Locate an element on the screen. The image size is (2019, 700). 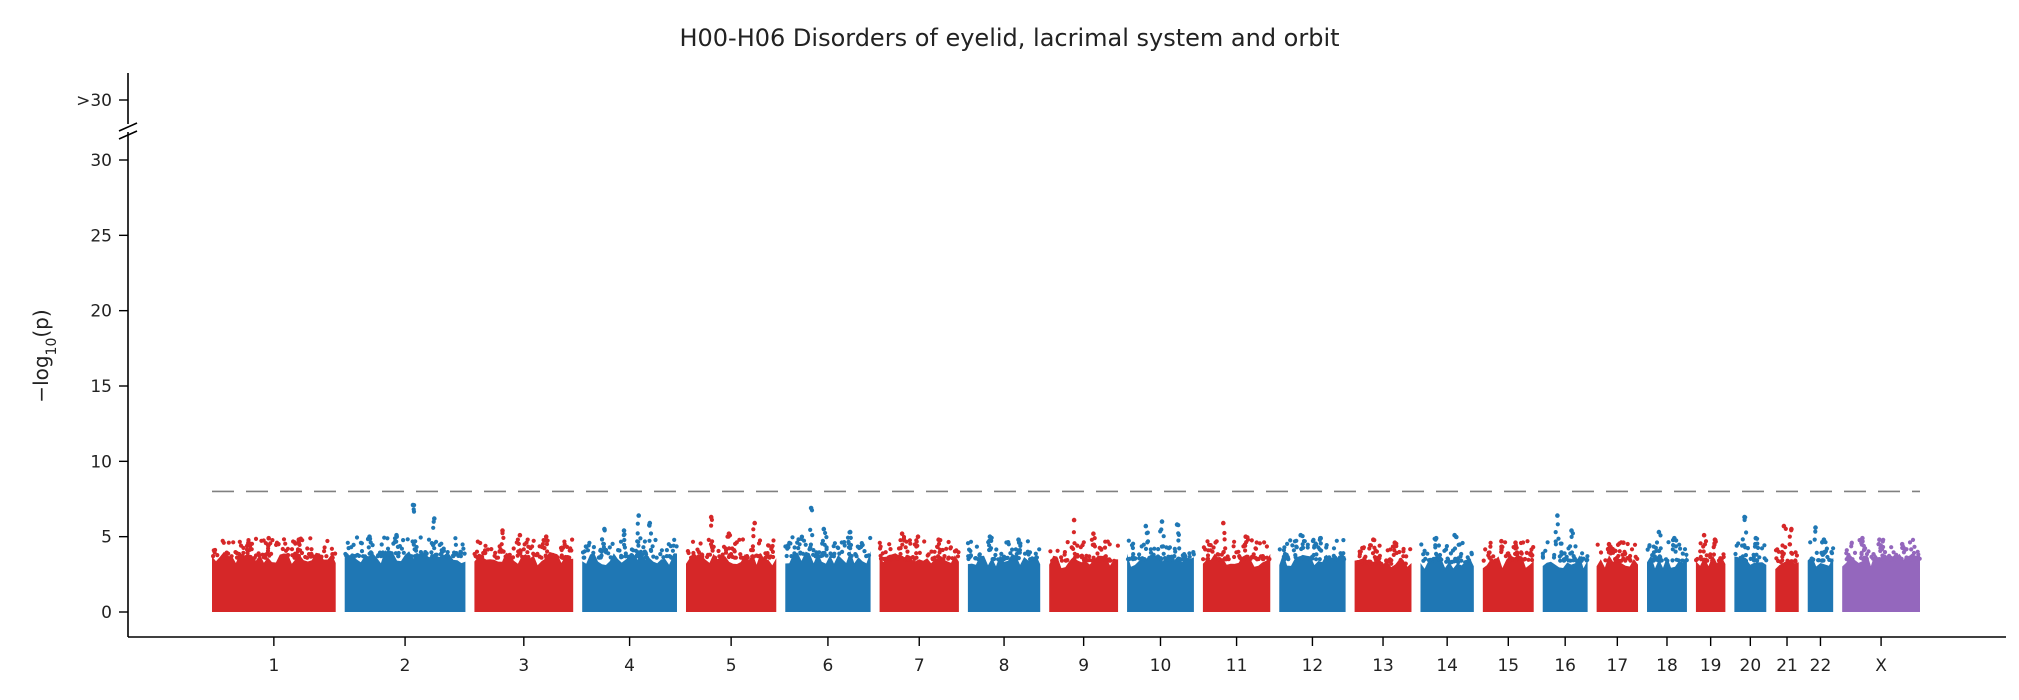
chromosome-band-X is located at coordinates (1881, 582).